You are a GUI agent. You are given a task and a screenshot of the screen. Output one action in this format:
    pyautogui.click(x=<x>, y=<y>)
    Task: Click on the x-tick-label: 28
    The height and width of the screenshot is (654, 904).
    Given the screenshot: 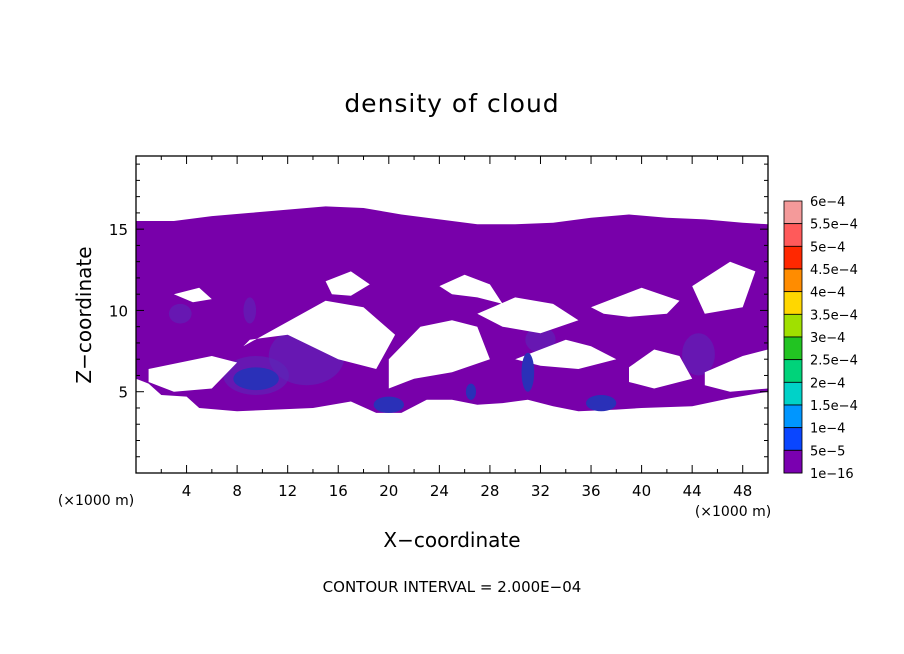 What is the action you would take?
    pyautogui.click(x=489, y=491)
    